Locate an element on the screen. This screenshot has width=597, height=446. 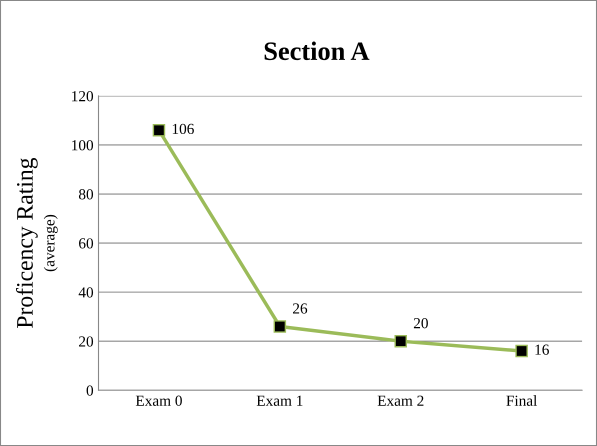
y-tick-label: 80 is located at coordinates (86, 194).